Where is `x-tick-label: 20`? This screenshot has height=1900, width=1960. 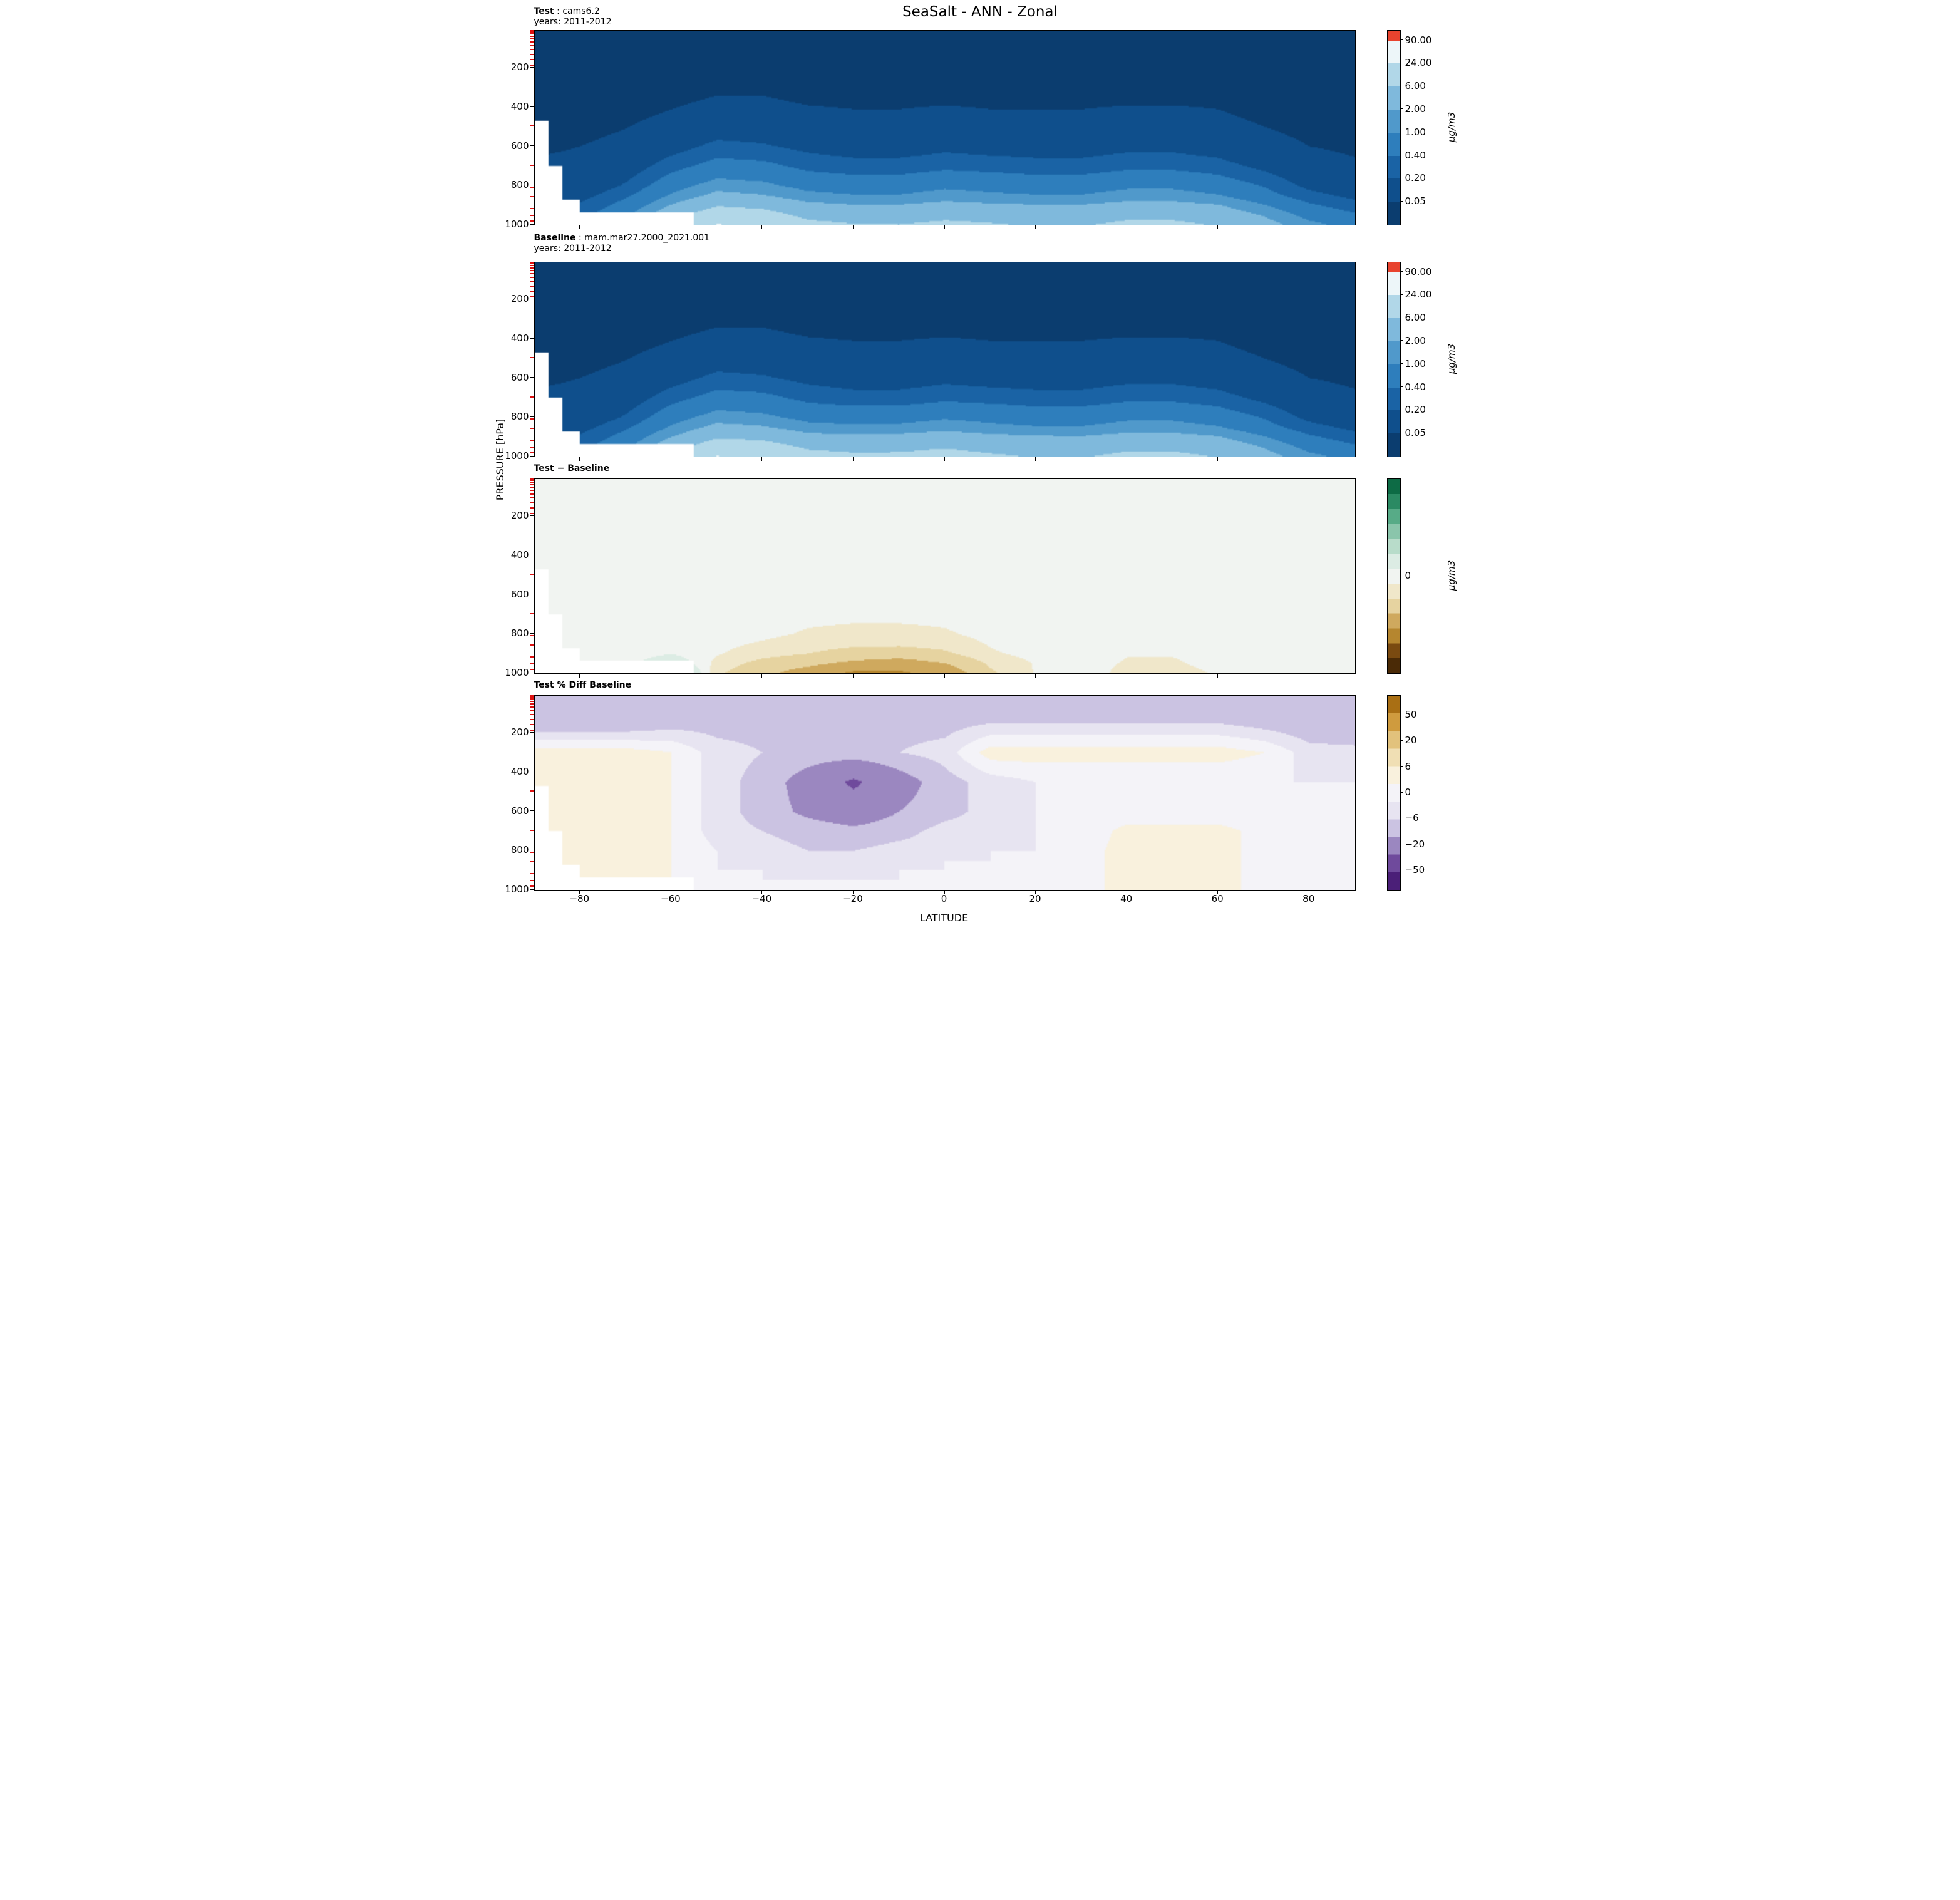 x-tick-label: 20 is located at coordinates (1035, 898).